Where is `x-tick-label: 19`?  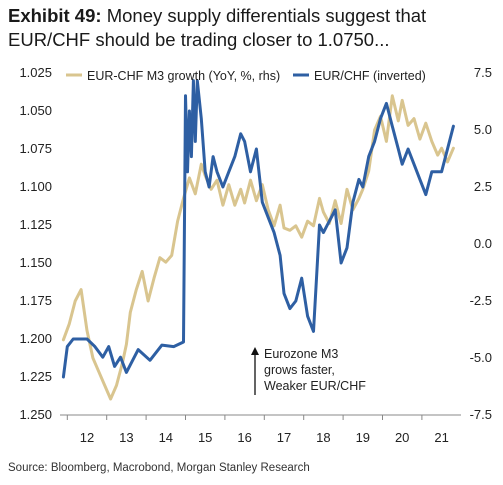 x-tick-label: 19 is located at coordinates (363, 437).